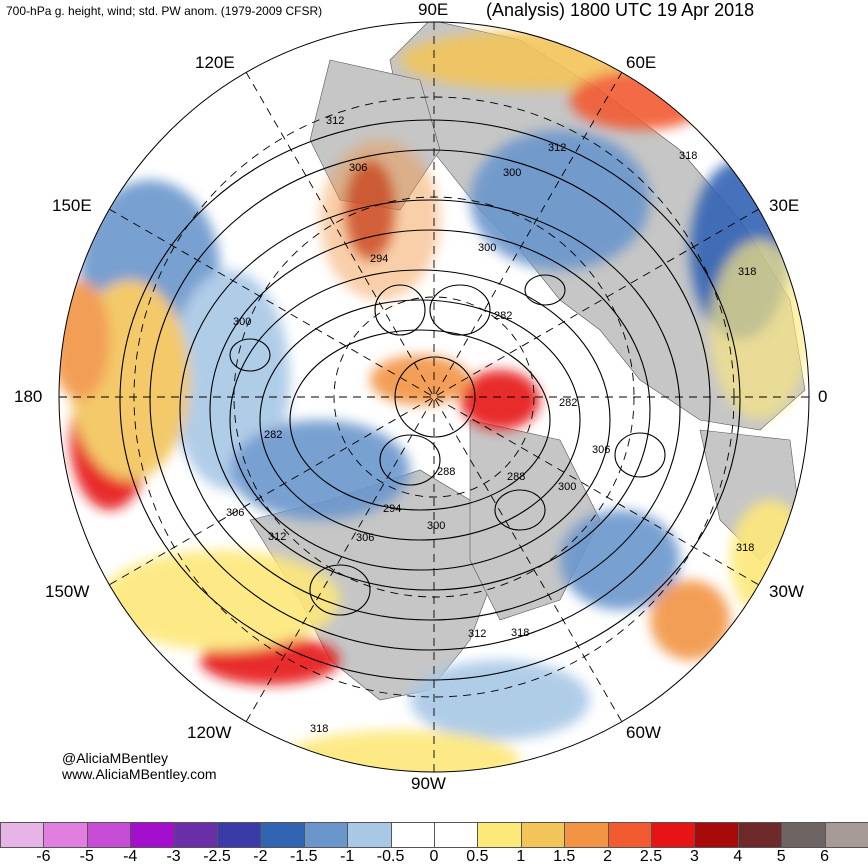 The image size is (868, 866). I want to click on colorbar-tick-label: 3, so click(694, 856).